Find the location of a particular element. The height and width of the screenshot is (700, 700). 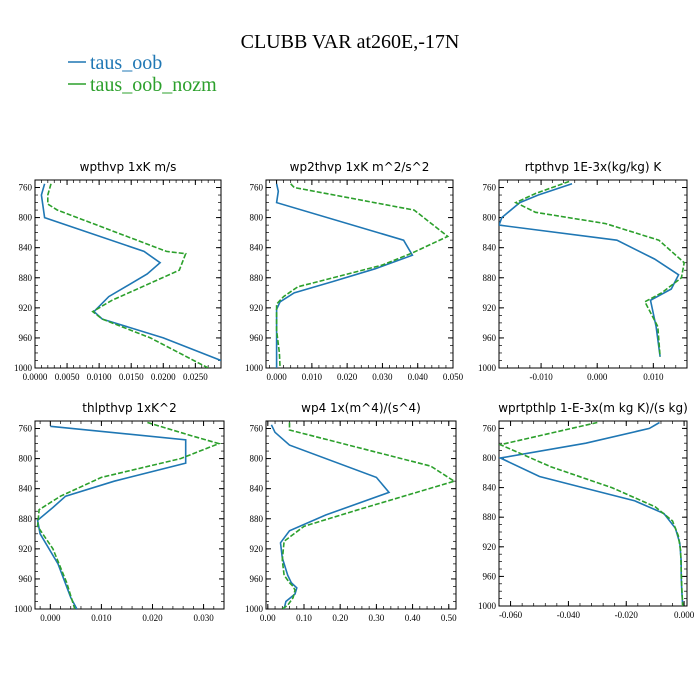

y-tick-label-1-6: 1000 is located at coordinates (254, 368).